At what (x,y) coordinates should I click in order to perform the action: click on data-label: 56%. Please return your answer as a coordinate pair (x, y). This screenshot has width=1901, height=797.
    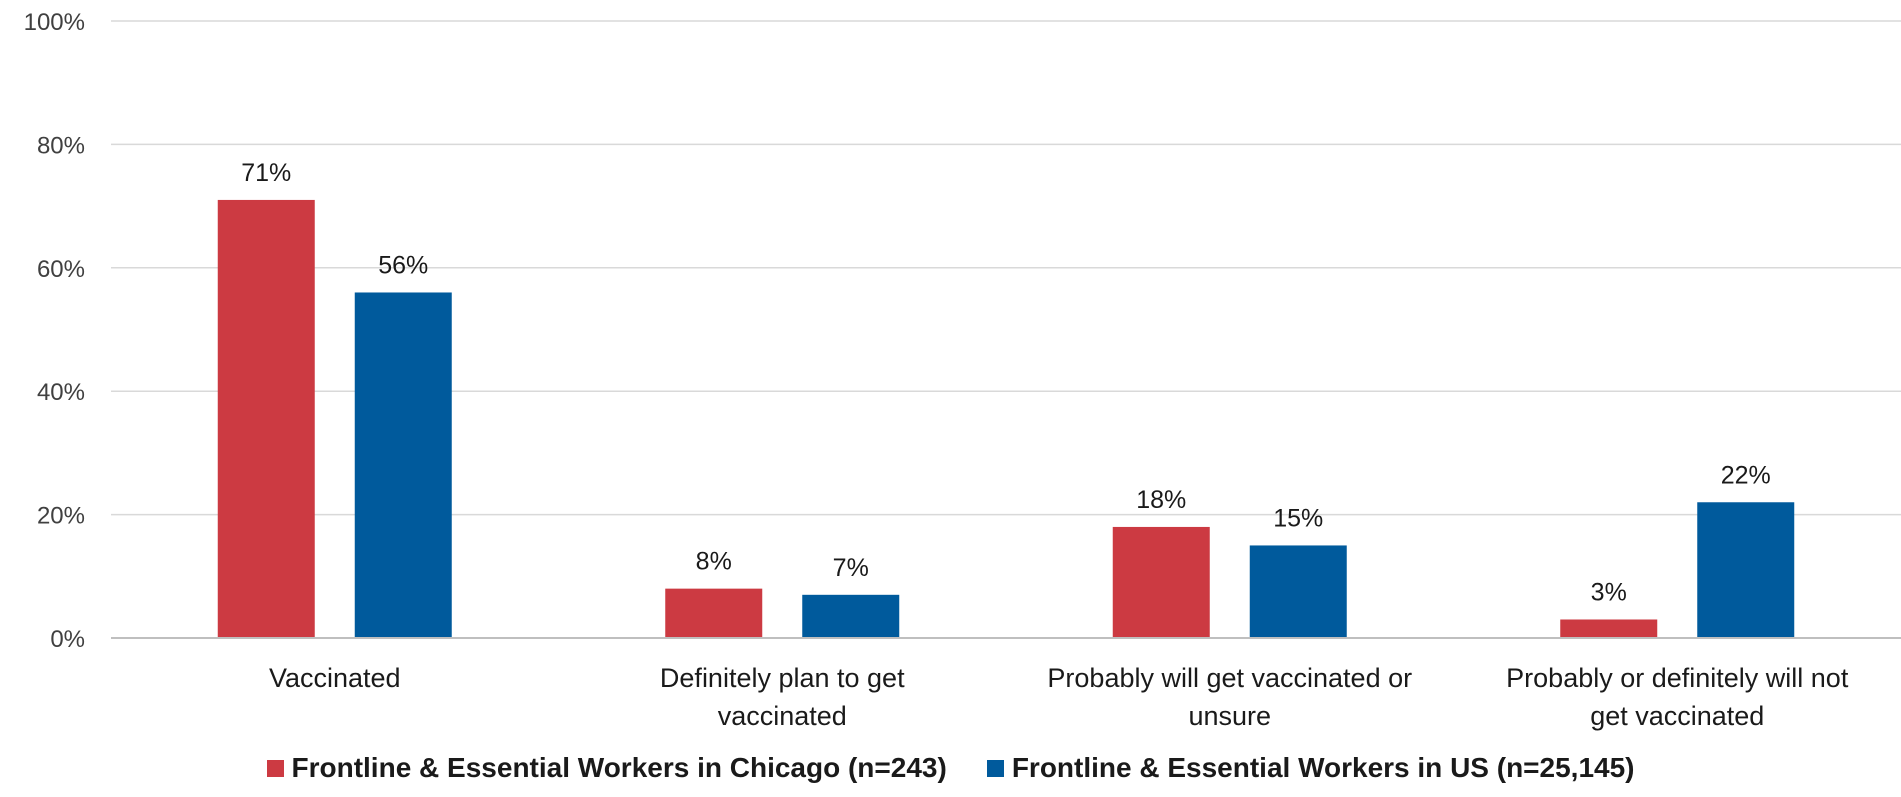
    Looking at the image, I should click on (403, 265).